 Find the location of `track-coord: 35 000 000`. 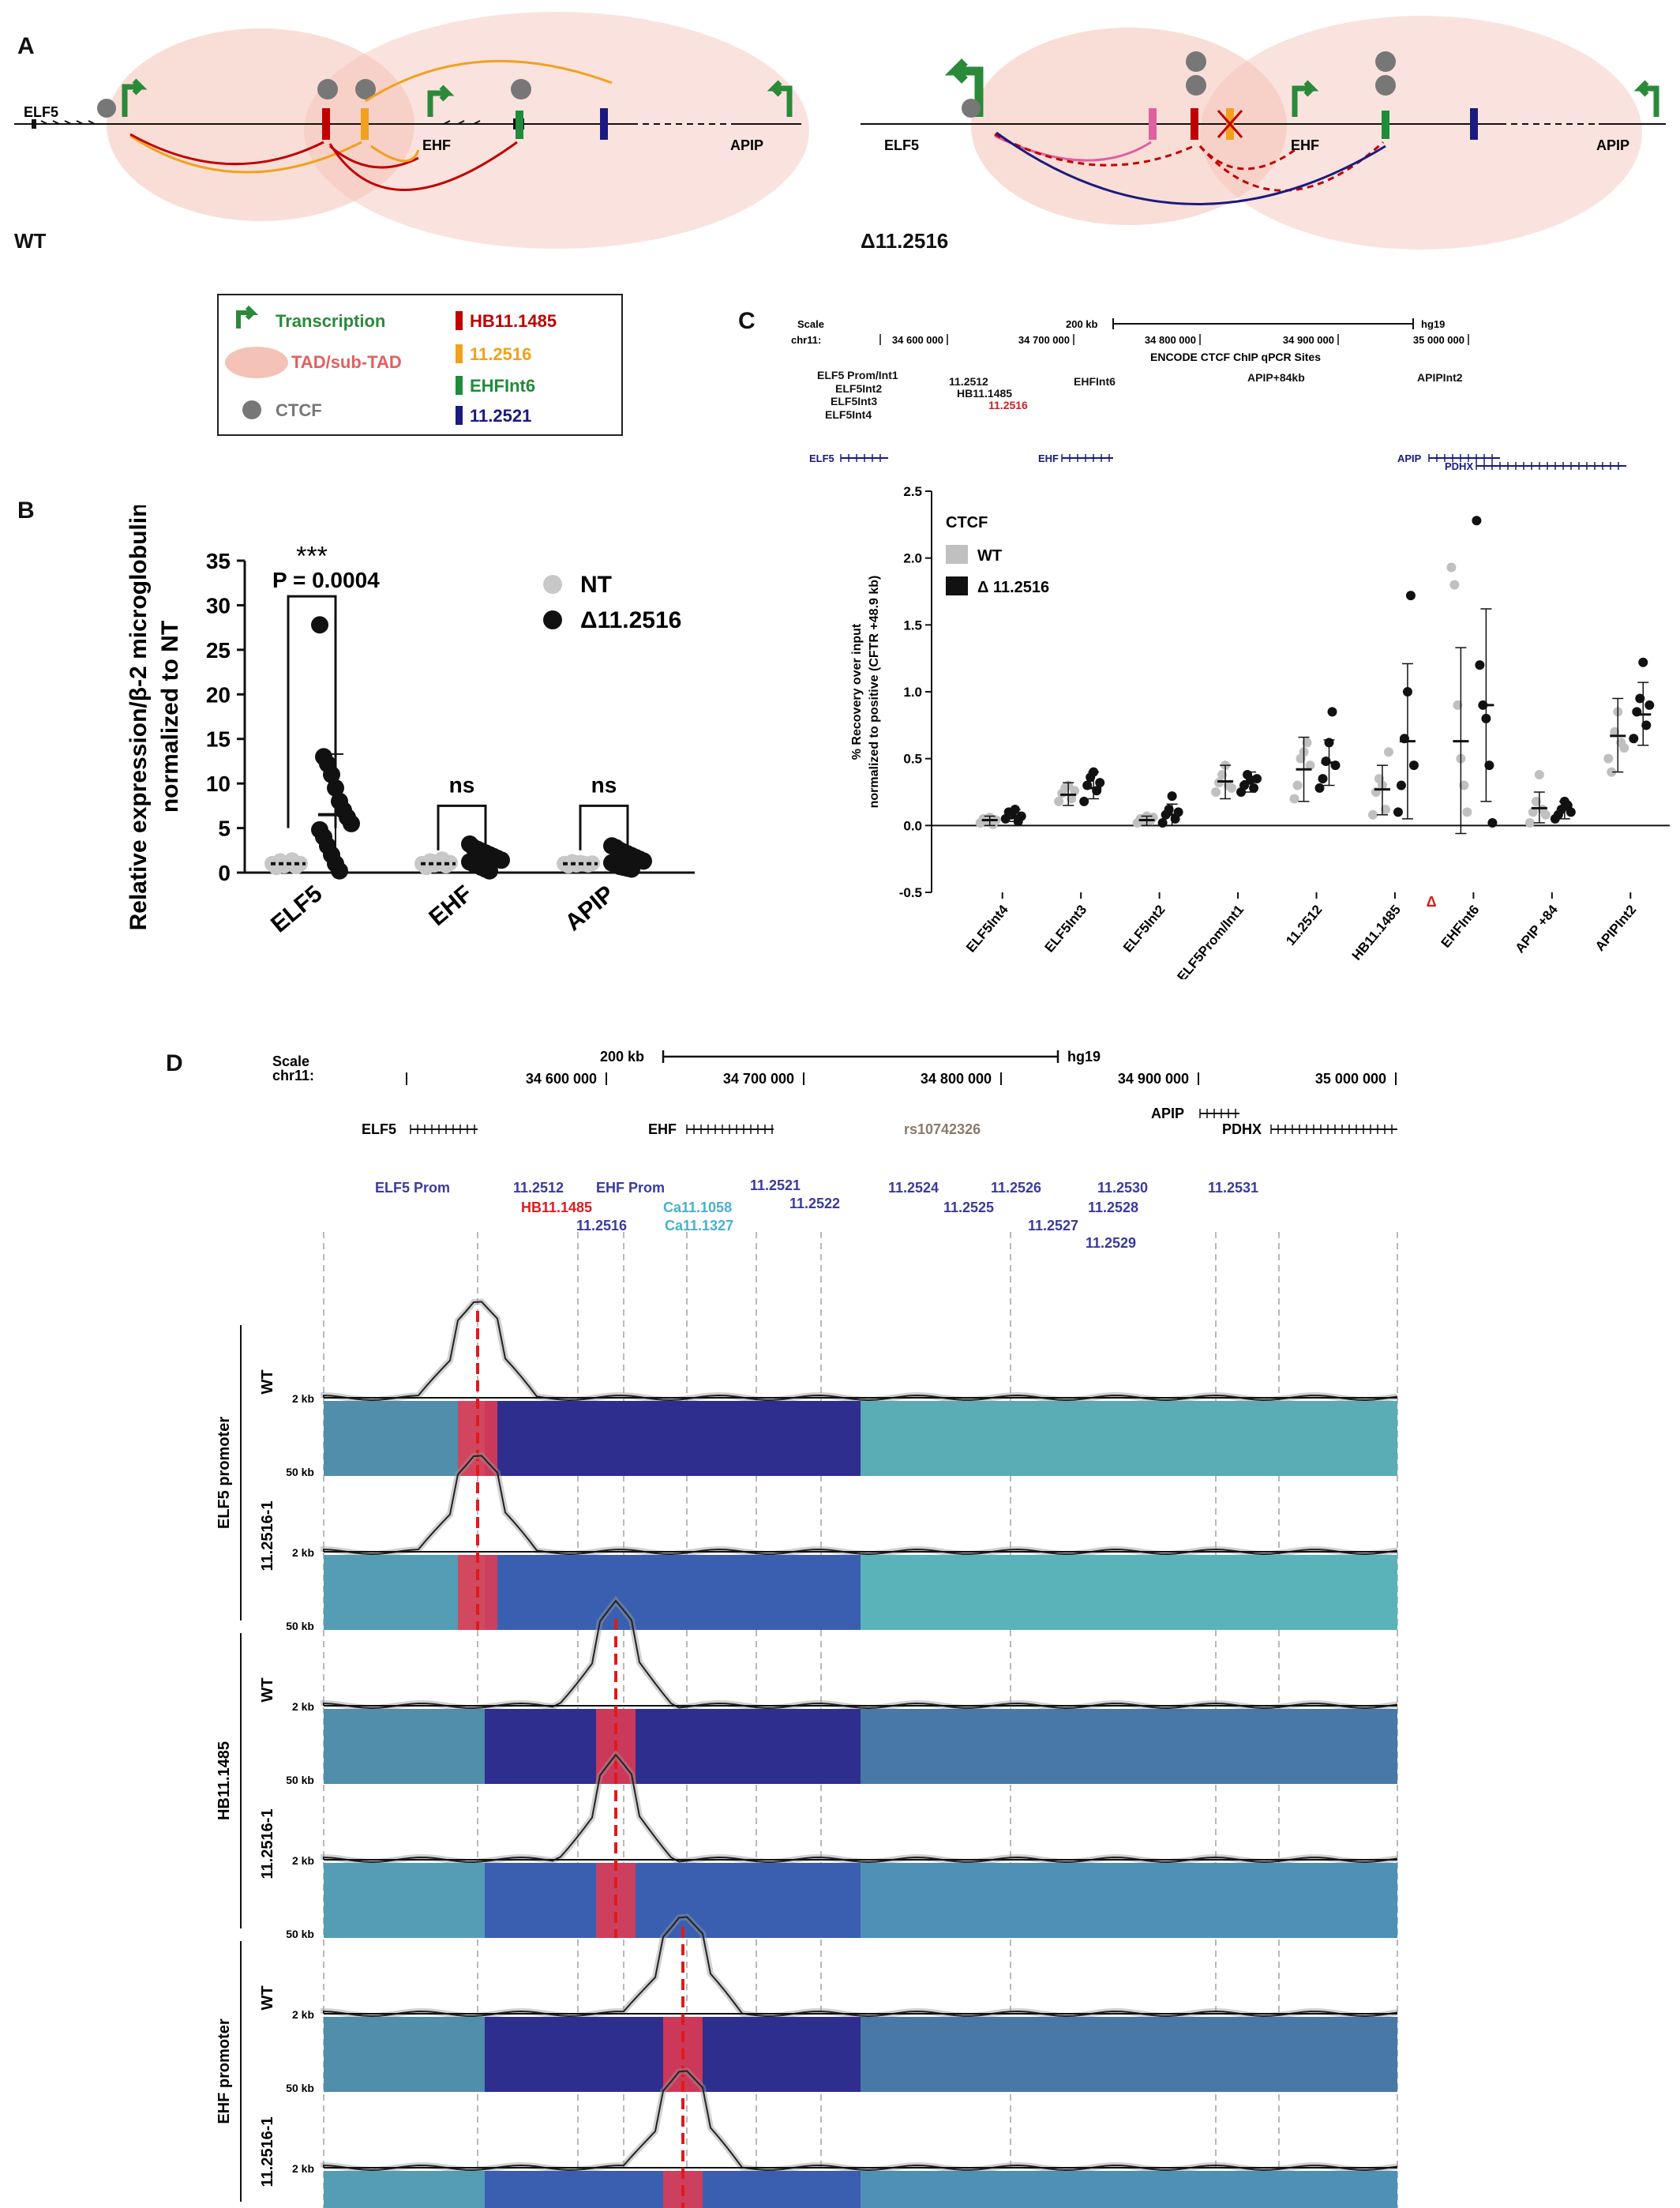

track-coord: 35 000 000 is located at coordinates (1438, 340).